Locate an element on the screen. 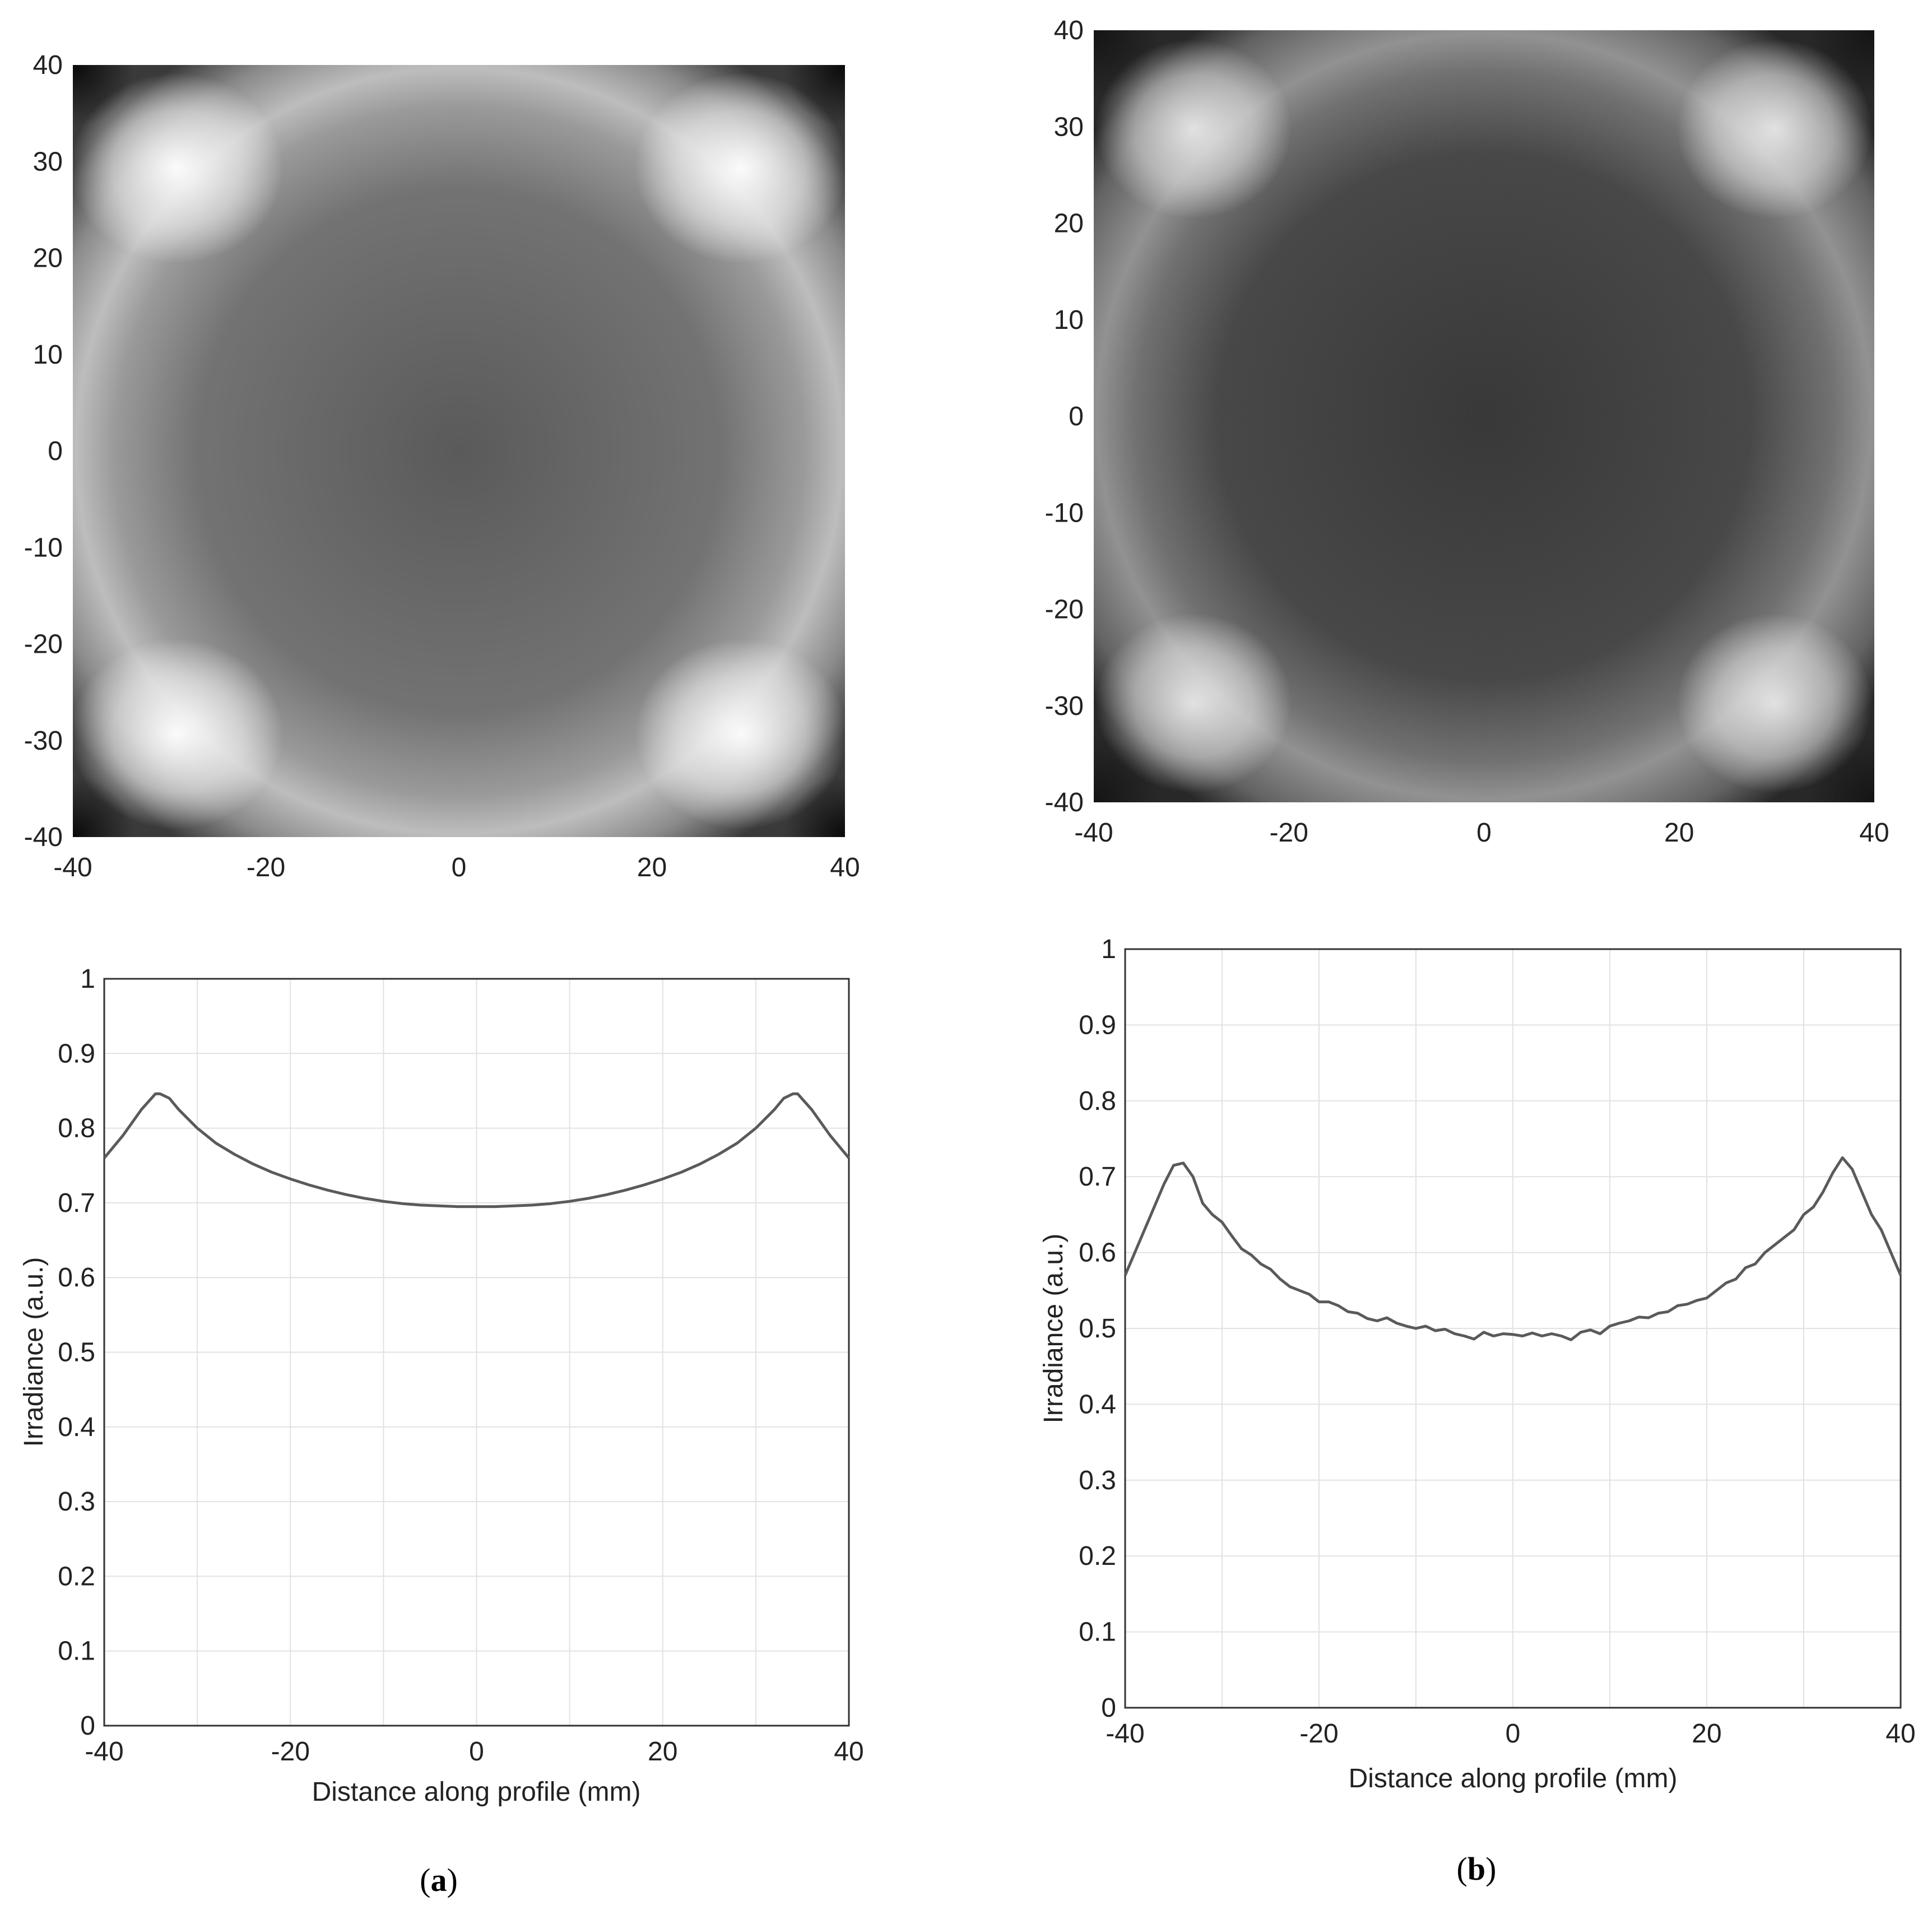  panel-label-a: (a) is located at coordinates (439, 1880).